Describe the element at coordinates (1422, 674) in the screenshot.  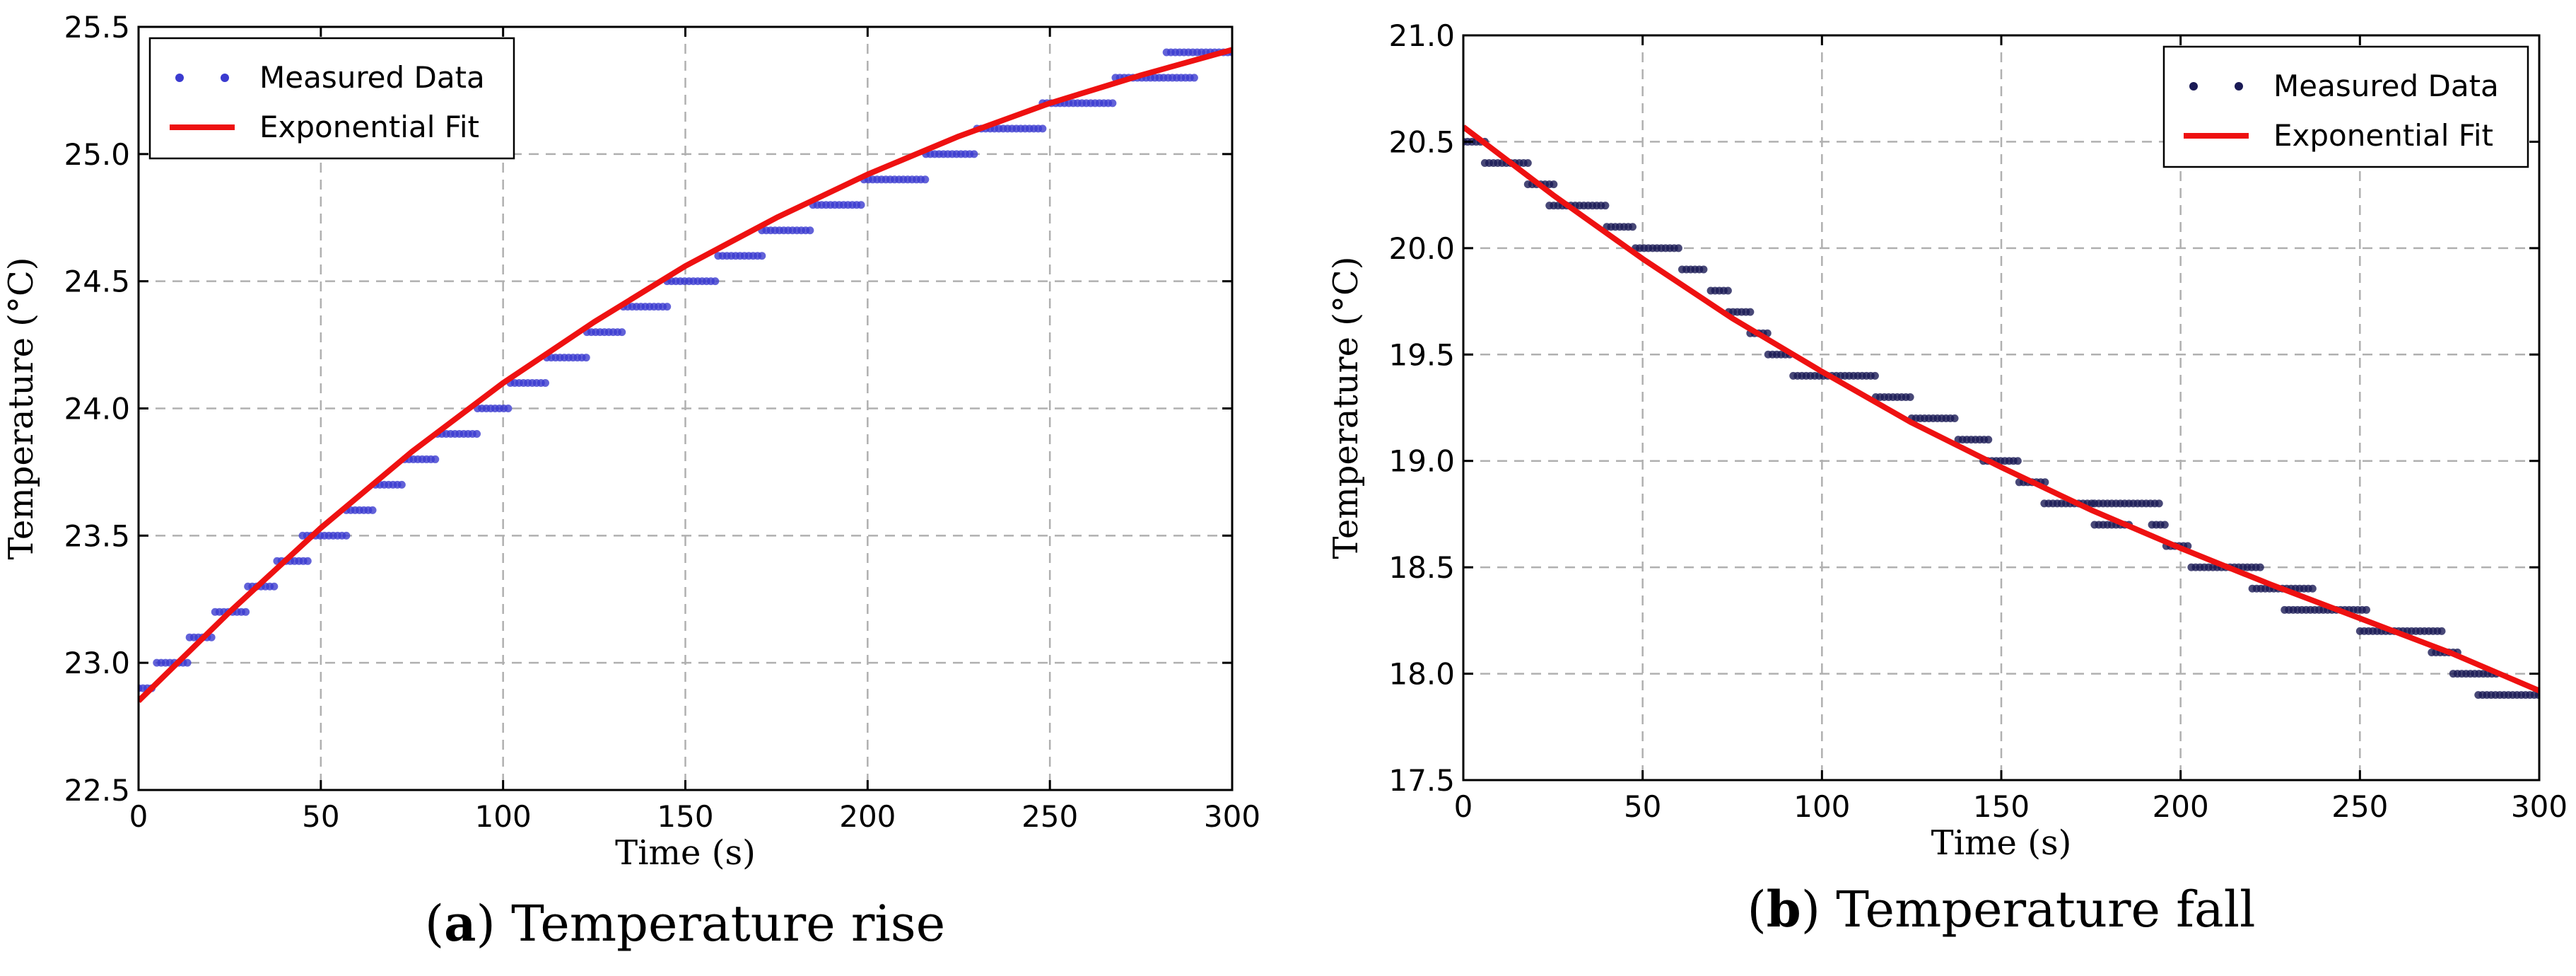
I see `y-tick-label: 18.0` at that location.